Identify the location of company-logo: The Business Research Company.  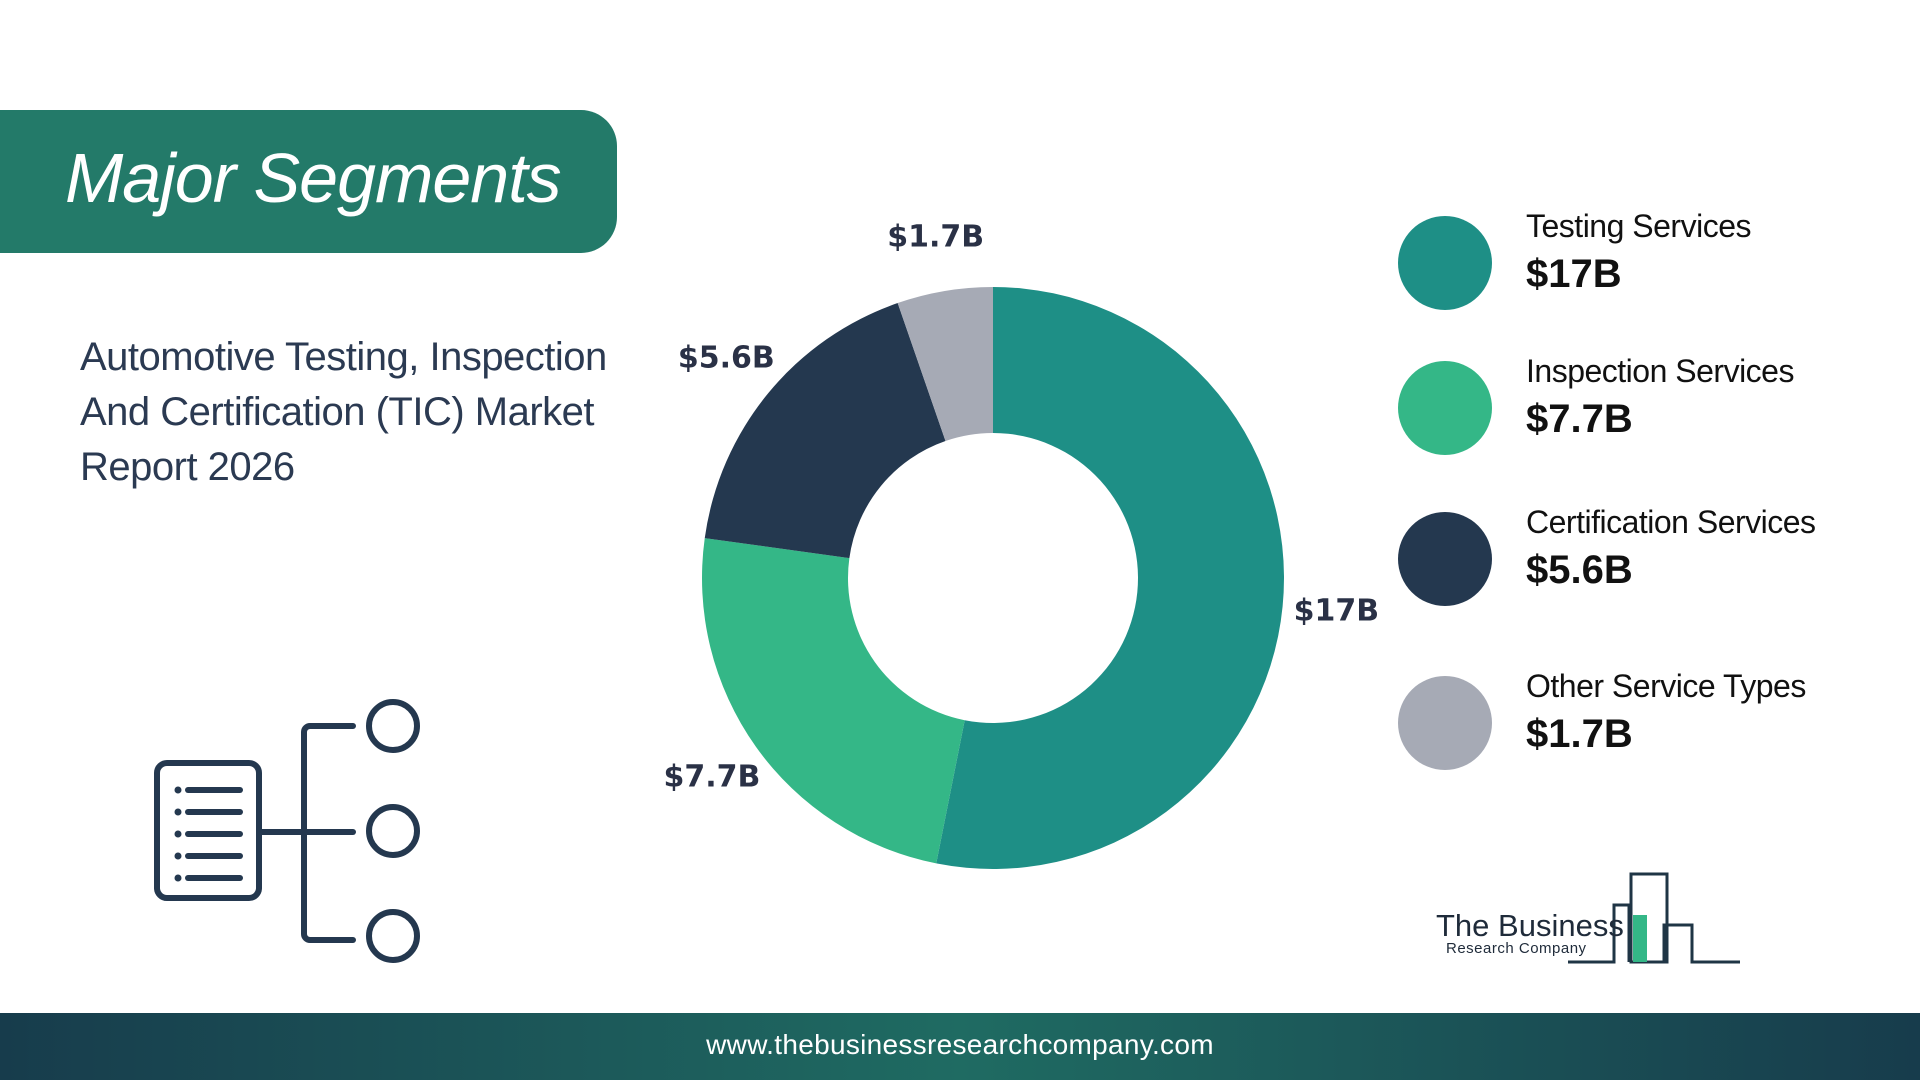
(1587, 920).